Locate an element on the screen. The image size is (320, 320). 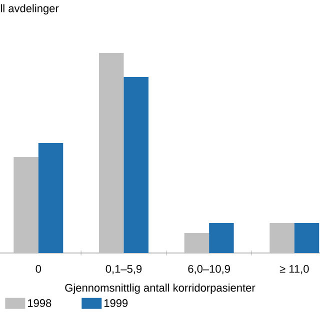
legend-label: 1998 is located at coordinates (40, 303).